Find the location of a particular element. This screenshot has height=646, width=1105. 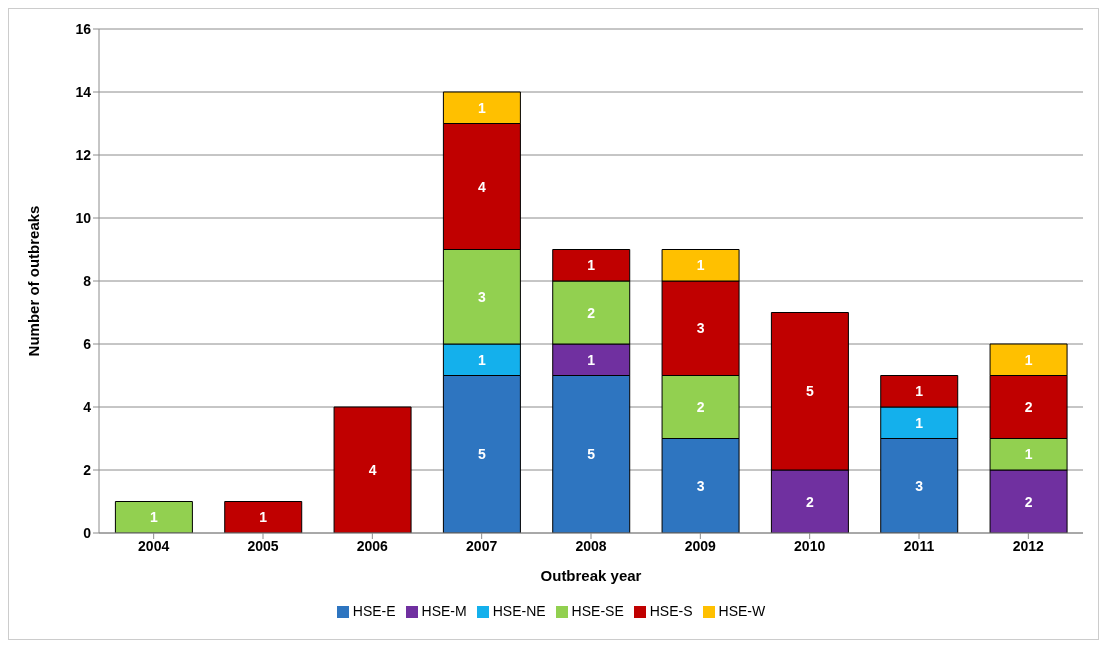

y-tick-label: 0 is located at coordinates (87, 532).